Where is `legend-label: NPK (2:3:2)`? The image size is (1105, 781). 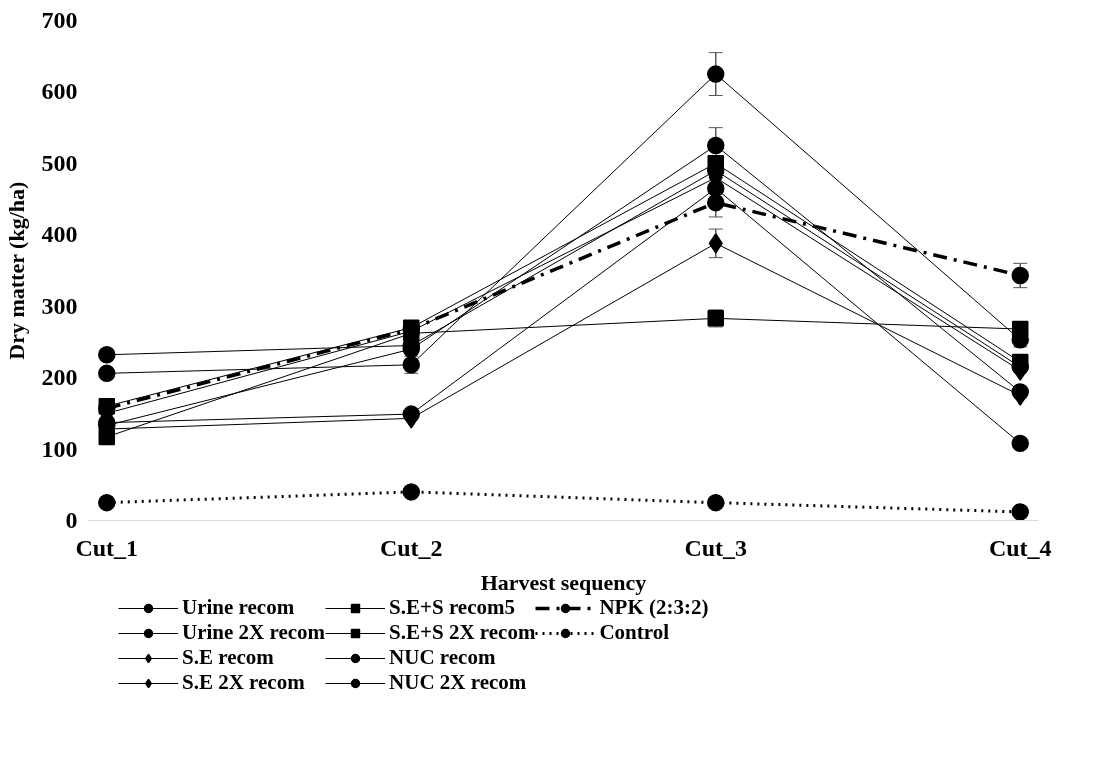
legend-label: NPK (2:3:2) is located at coordinates (654, 608).